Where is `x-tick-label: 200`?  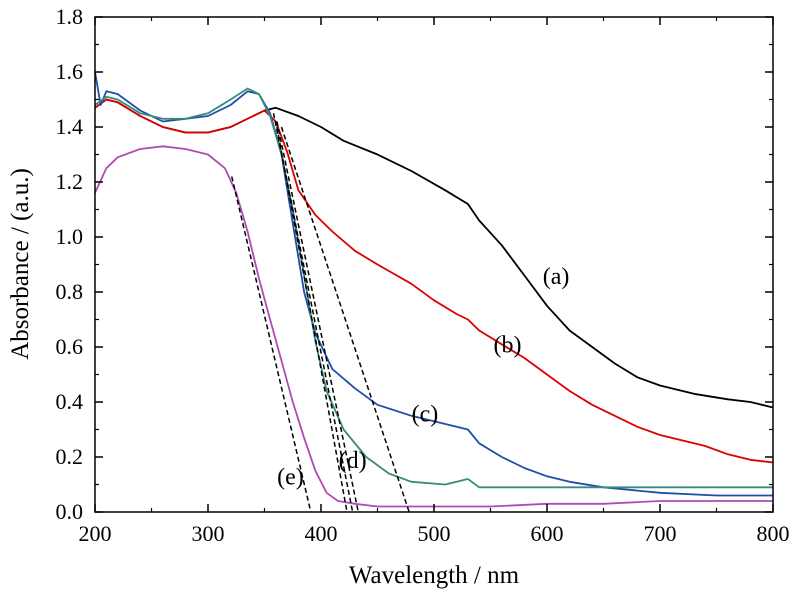 x-tick-label: 200 is located at coordinates (95, 533).